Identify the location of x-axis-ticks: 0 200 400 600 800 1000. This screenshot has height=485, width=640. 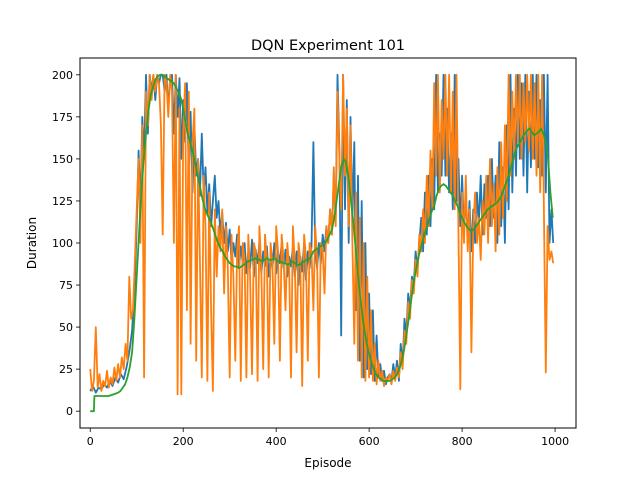
(328, 438).